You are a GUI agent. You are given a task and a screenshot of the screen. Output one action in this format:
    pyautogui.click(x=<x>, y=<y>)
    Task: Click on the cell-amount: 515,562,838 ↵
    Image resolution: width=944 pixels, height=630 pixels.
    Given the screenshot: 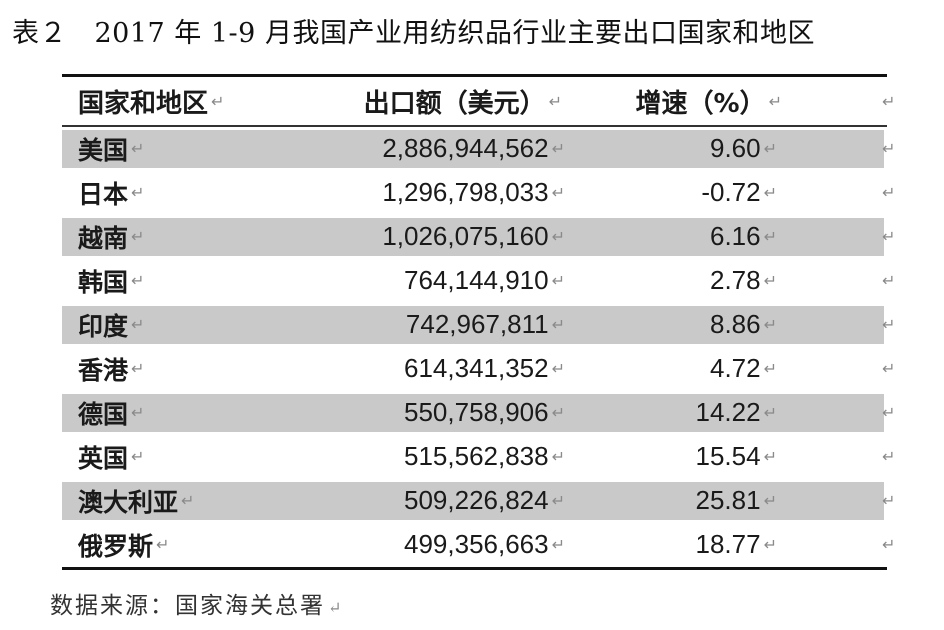 What is the action you would take?
    pyautogui.click(x=484, y=456)
    